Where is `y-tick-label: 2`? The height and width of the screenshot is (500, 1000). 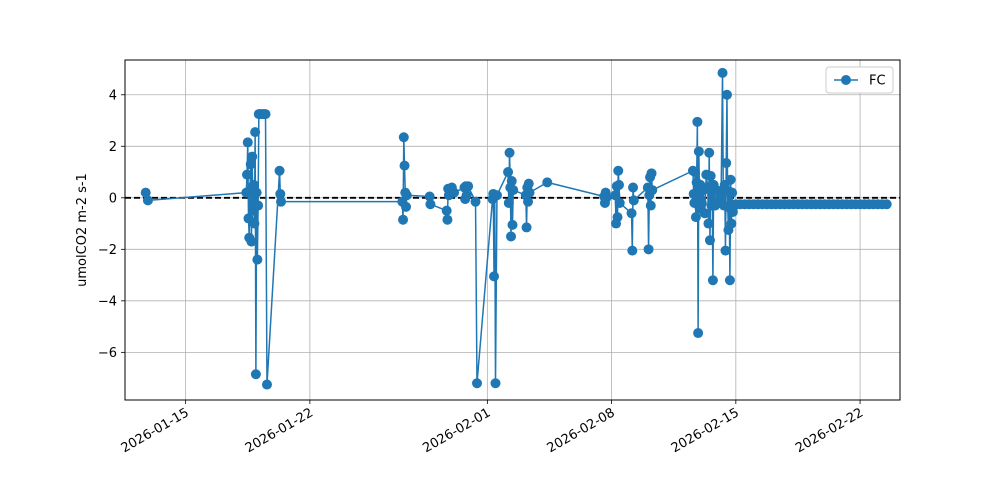
y-tick-label: 2 is located at coordinates (113, 147).